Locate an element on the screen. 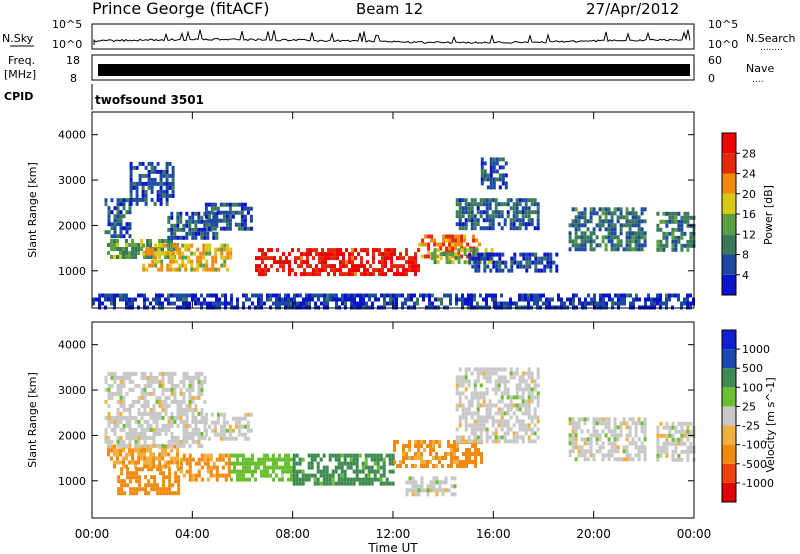 This screenshot has height=554, width=800. power-colorbar-label: Power [dB] is located at coordinates (768, 215).